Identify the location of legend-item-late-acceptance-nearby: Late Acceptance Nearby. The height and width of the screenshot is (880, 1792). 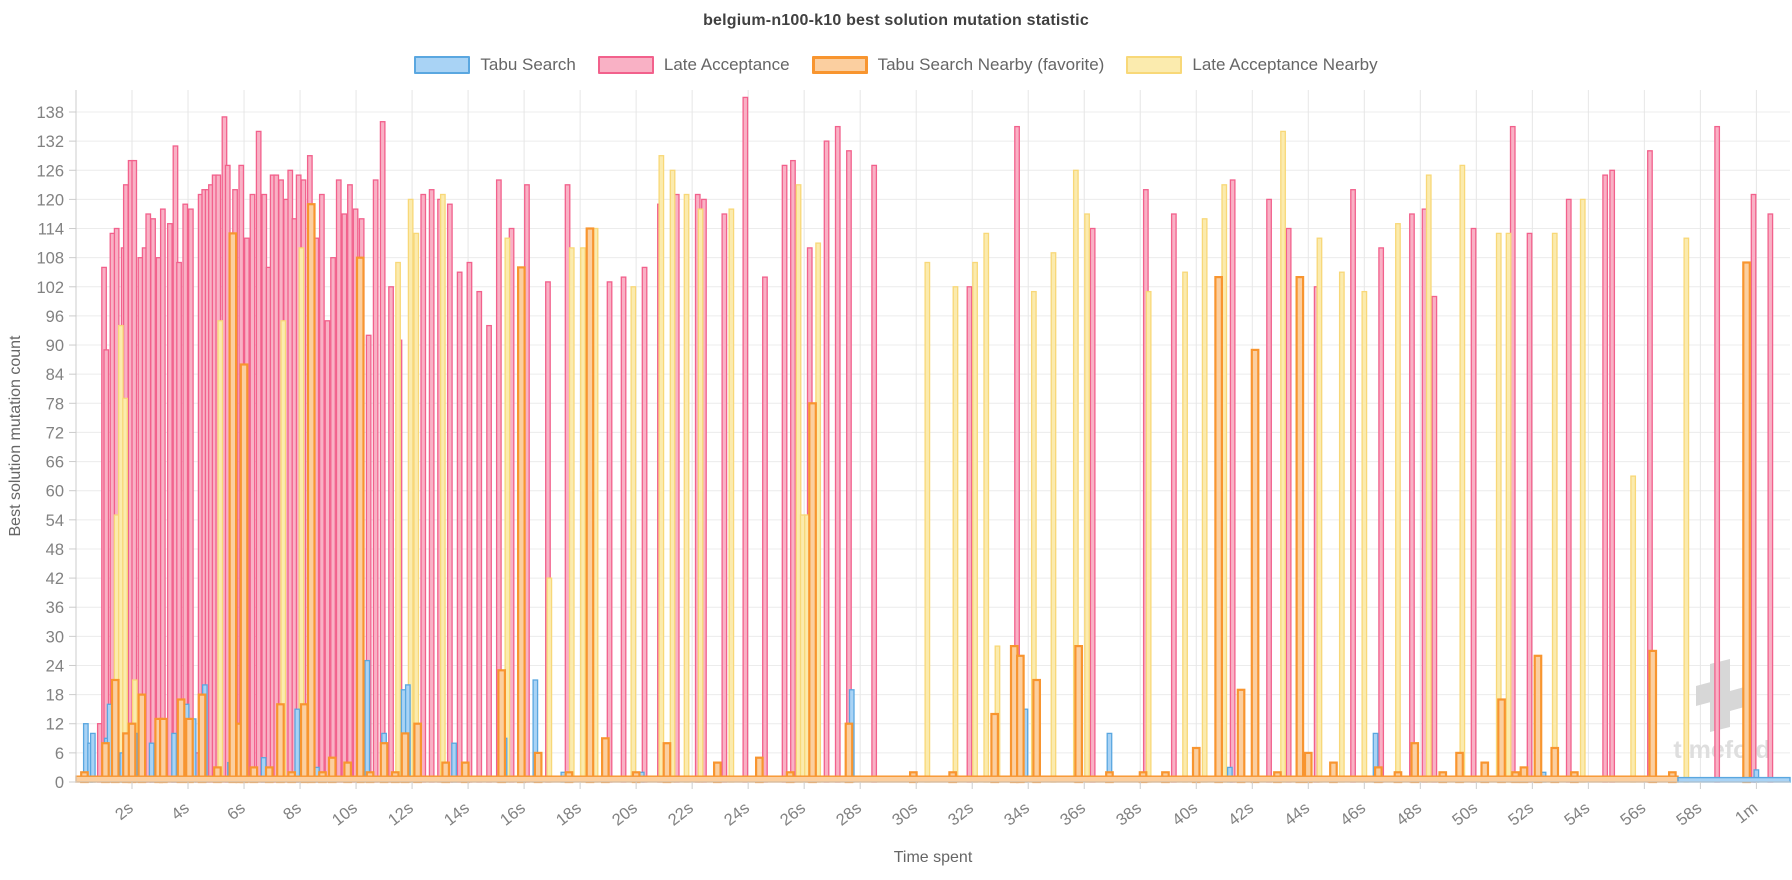
(1252, 65).